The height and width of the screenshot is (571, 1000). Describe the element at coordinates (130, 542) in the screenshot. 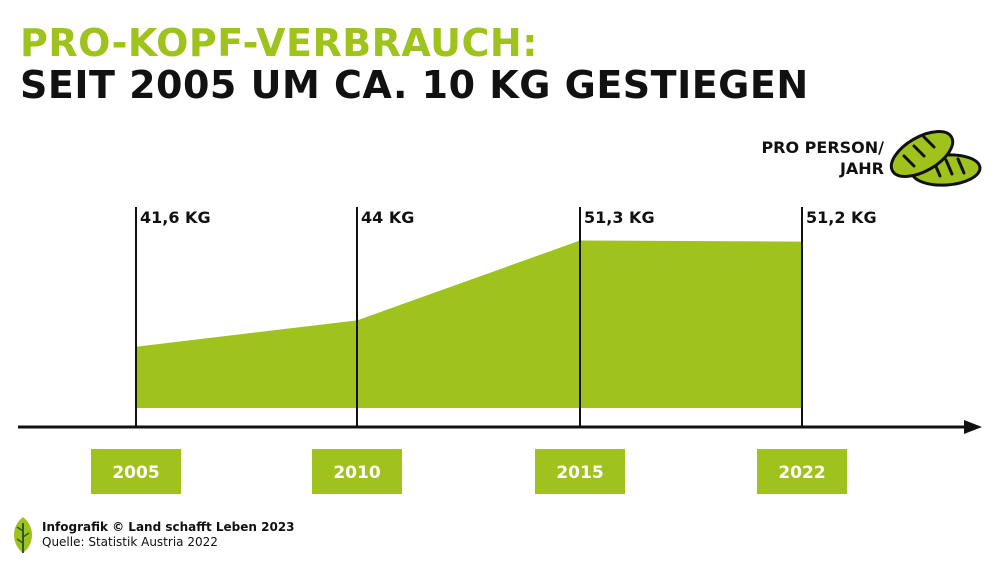

I see `footer-source: Quelle: Statistik Austria 2022` at that location.